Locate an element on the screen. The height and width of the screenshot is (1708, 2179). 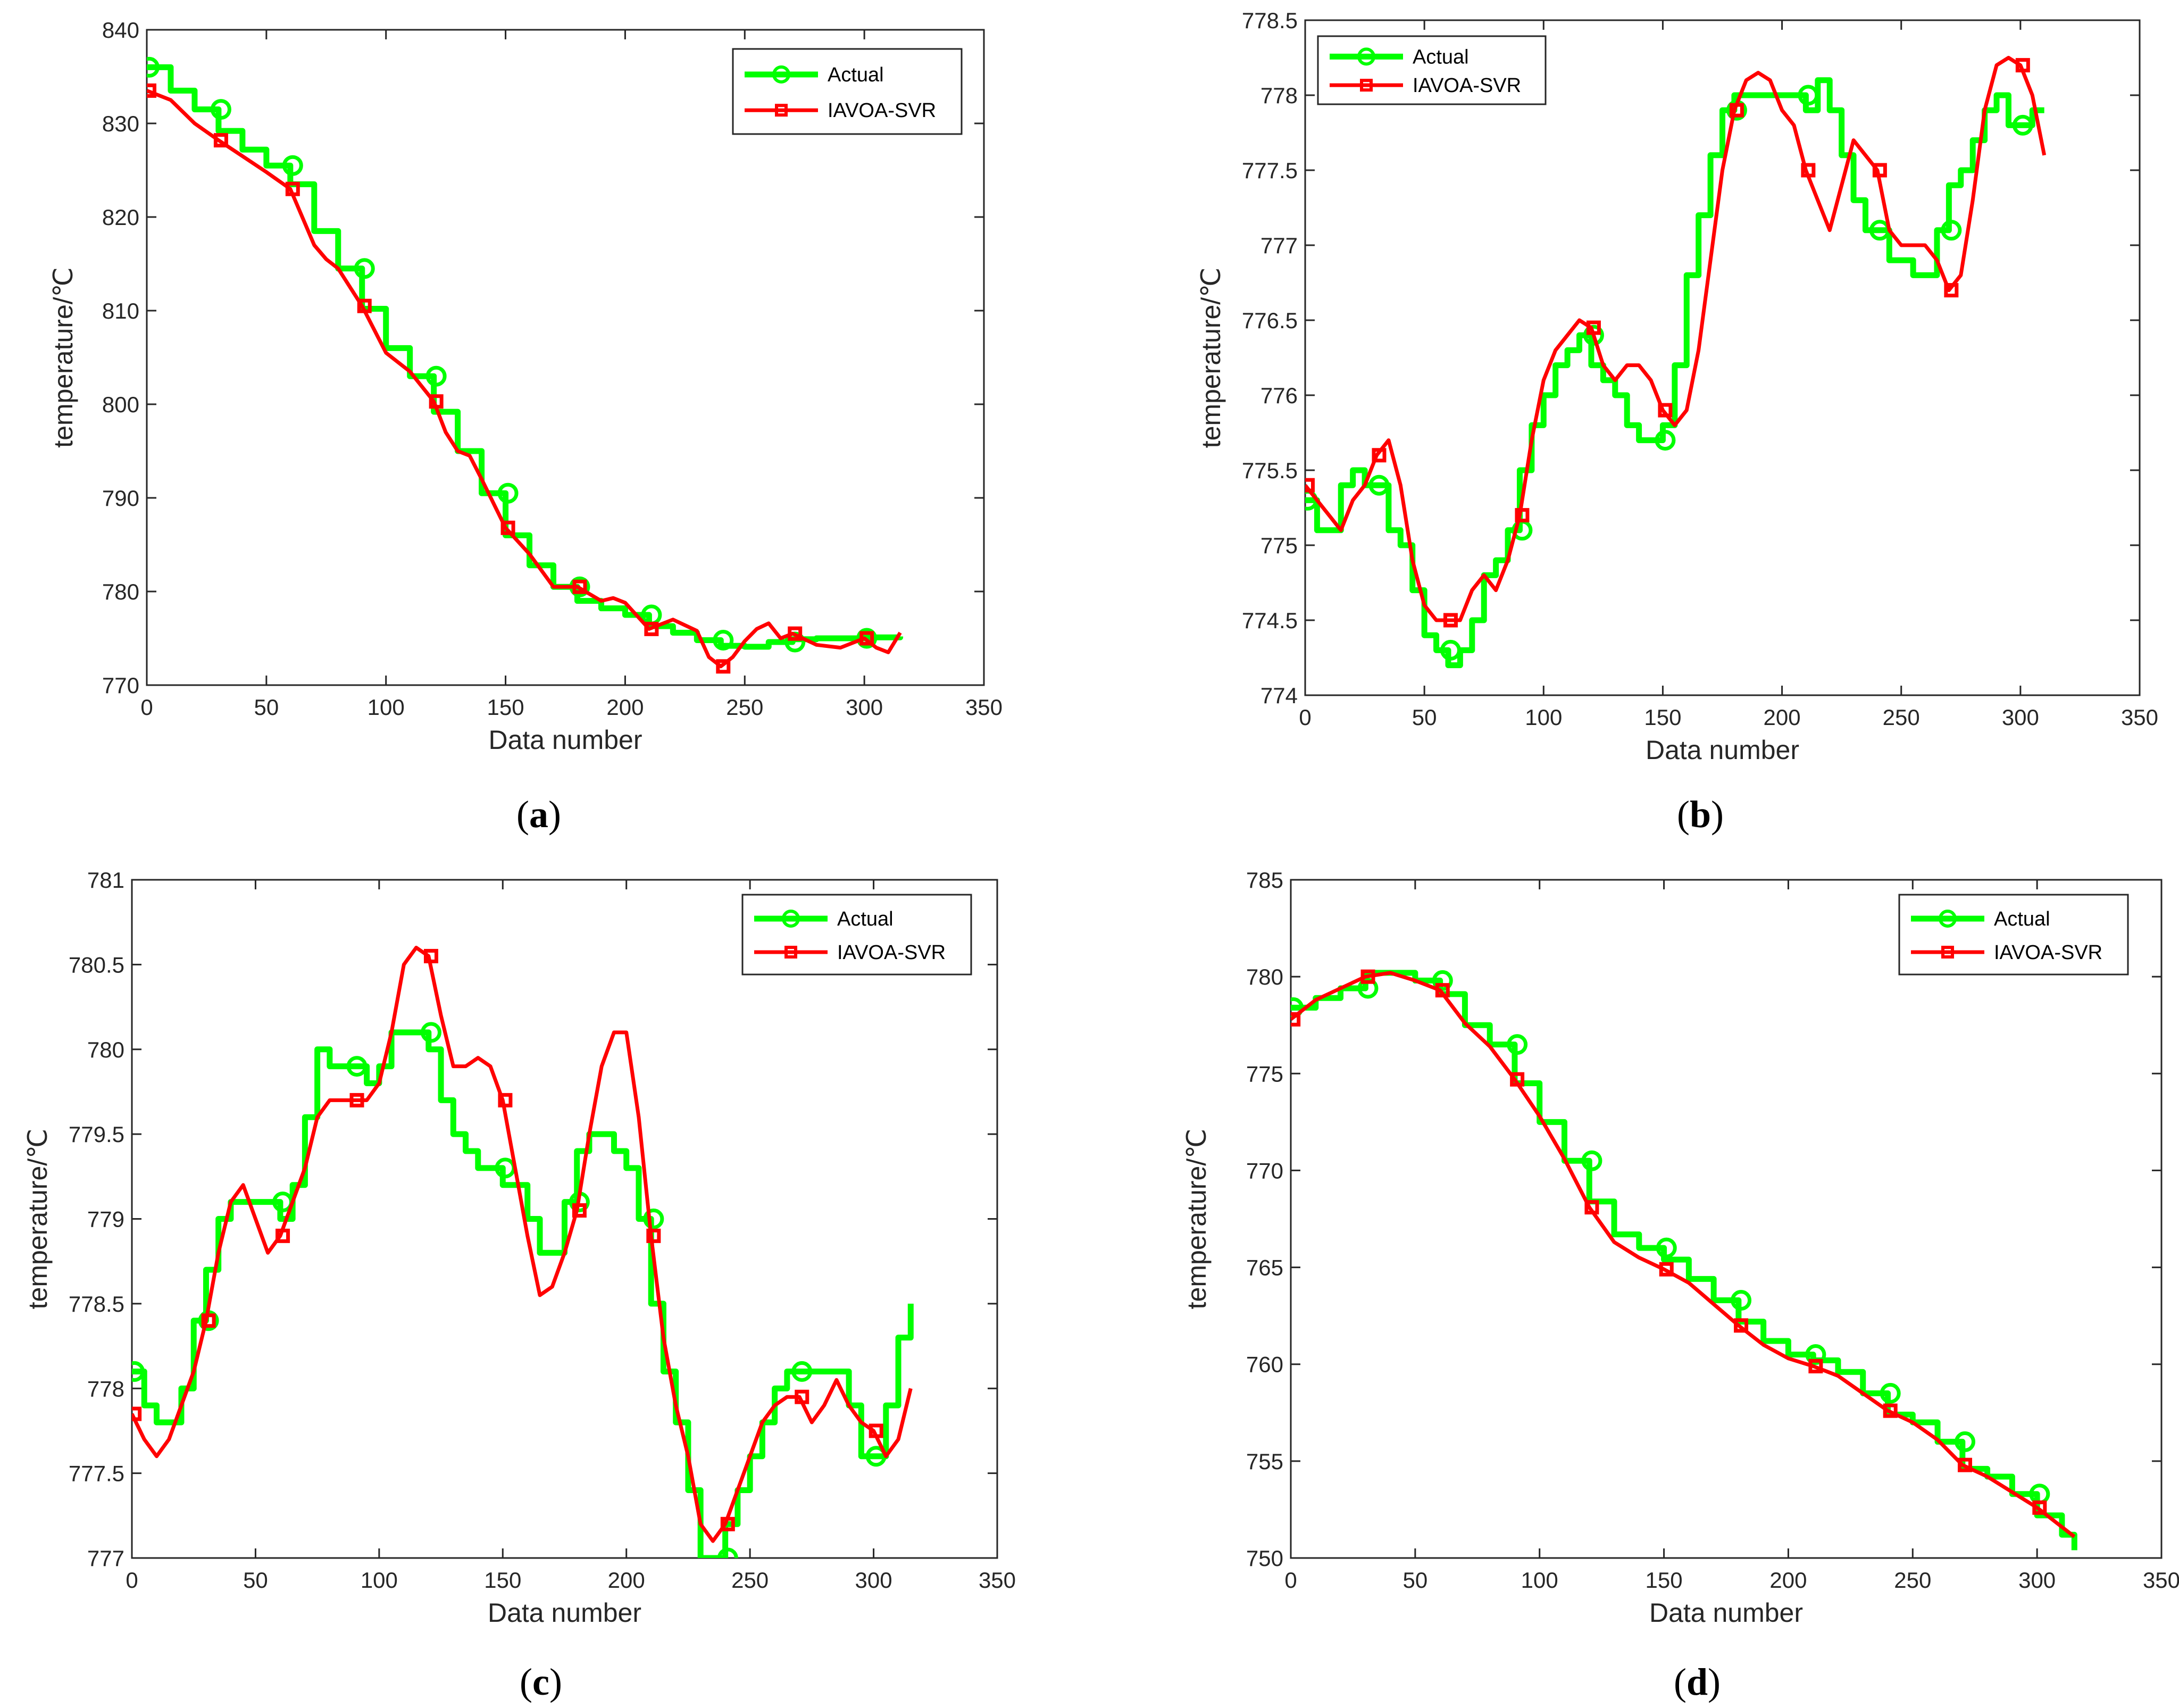
panel-caption: (b) is located at coordinates (1700, 814).